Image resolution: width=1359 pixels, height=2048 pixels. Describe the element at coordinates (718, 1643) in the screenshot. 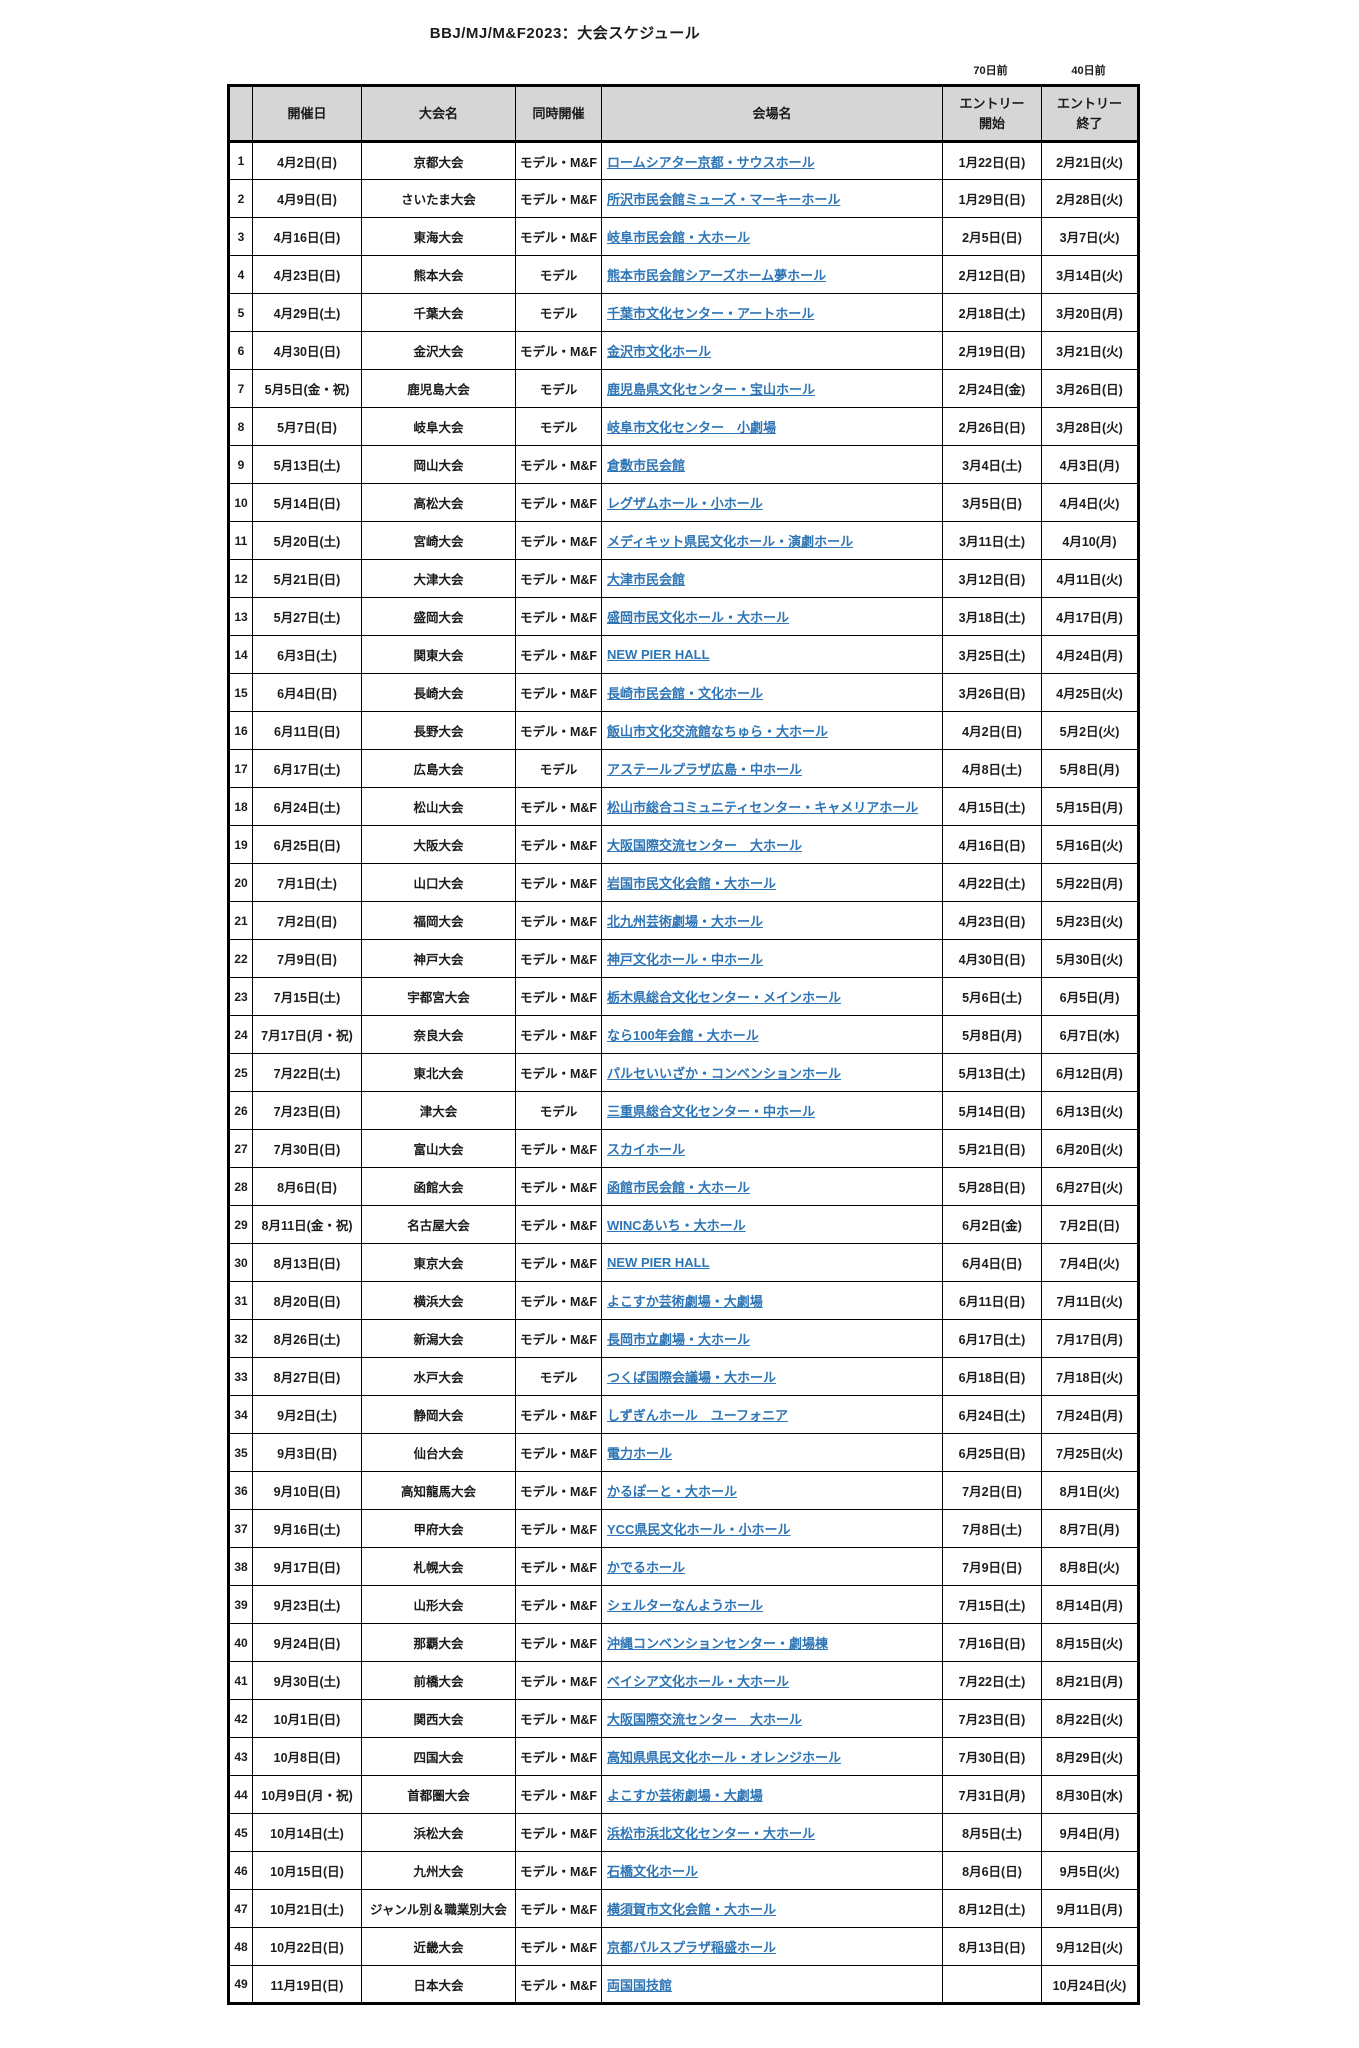

I see `venue-link: 沖縄コンベンションセンター・劇場棟` at that location.